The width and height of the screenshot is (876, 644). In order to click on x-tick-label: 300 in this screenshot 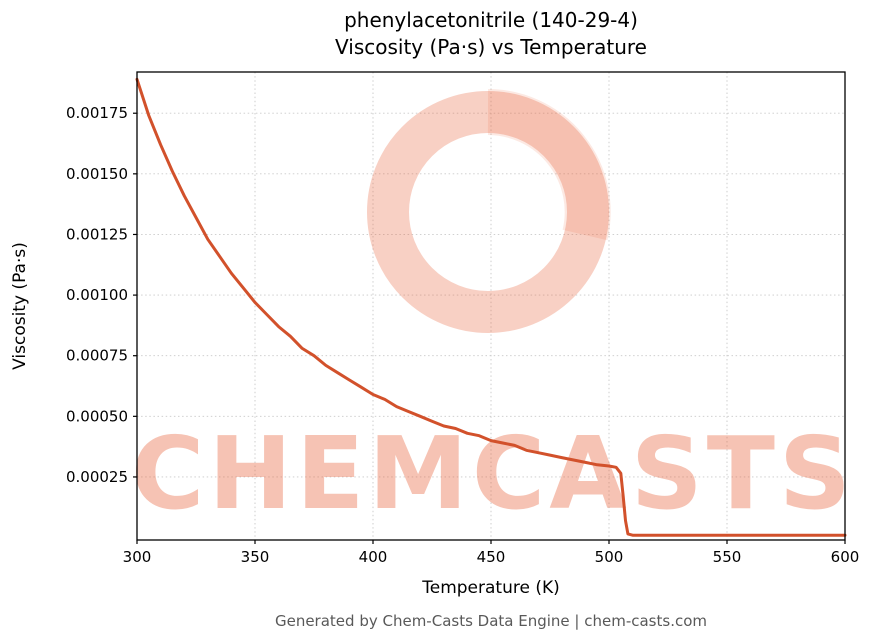, I will do `click(137, 557)`.